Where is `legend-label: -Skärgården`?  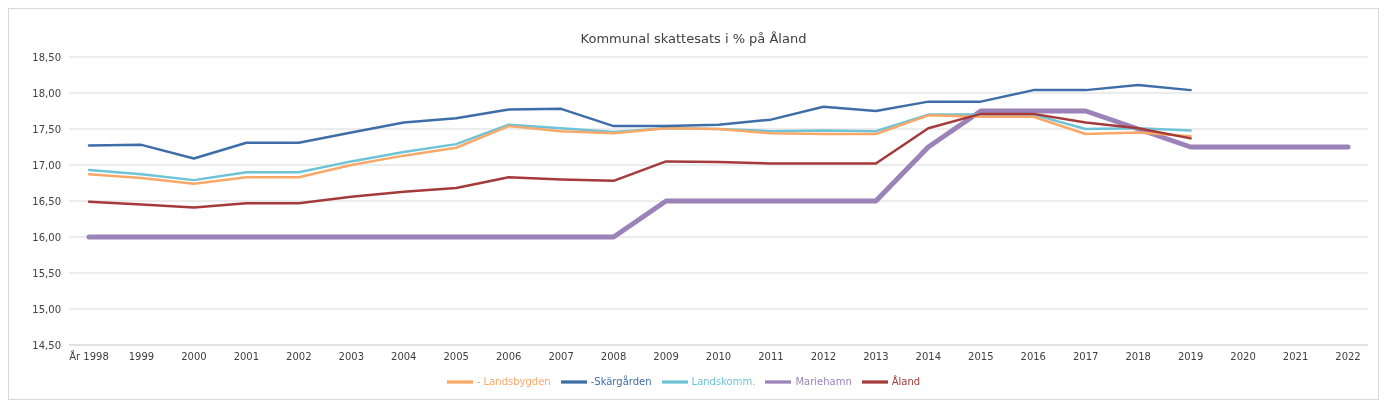
legend-label: -Skärgården is located at coordinates (621, 381).